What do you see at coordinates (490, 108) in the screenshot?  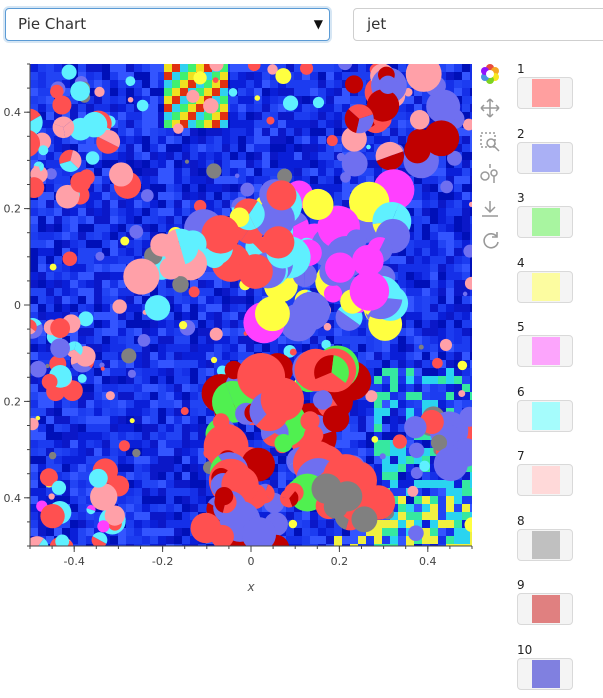 I see `pan-icon` at bounding box center [490, 108].